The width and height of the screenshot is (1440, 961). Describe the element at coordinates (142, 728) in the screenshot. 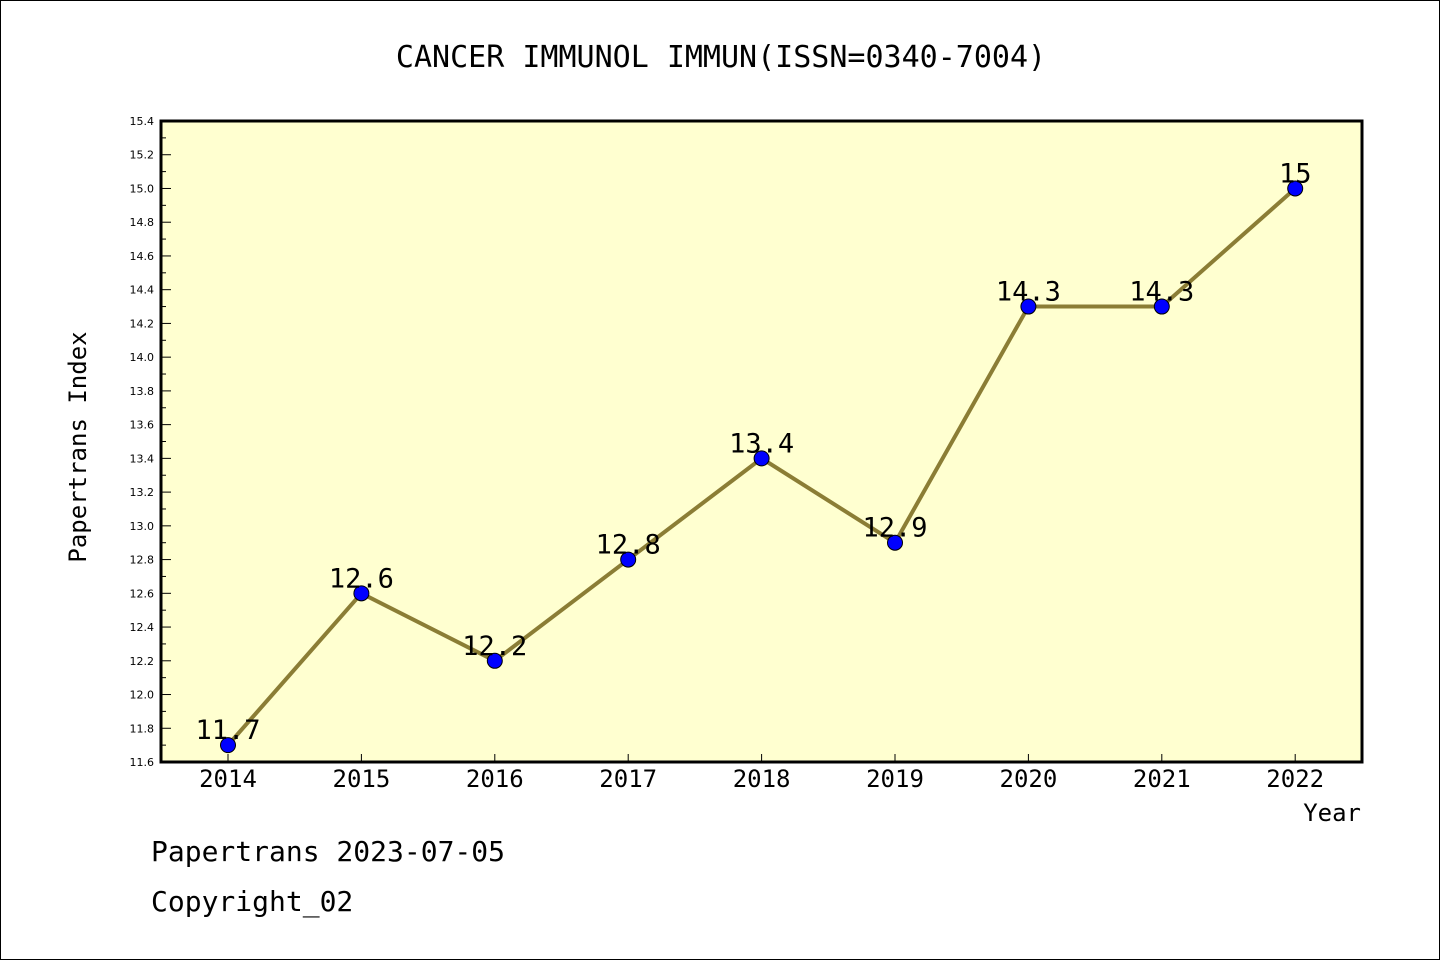

I see `y-tick-label: 11.8` at that location.